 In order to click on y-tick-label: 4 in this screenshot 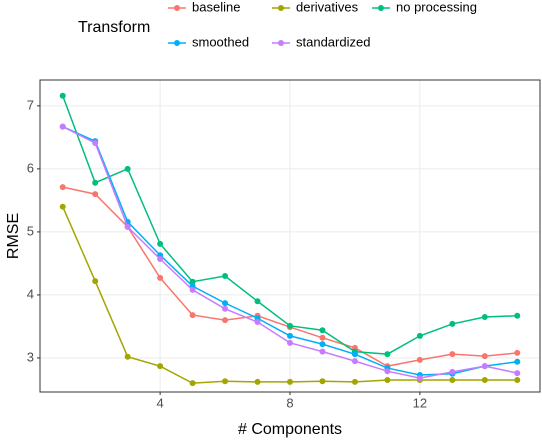, I will do `click(30, 293)`.